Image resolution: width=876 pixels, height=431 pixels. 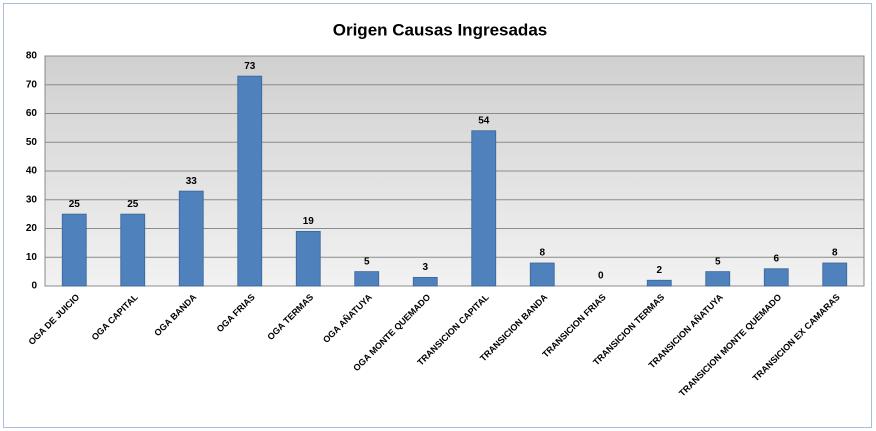 I want to click on chart-title: Origen Causas Ingresadas, so click(x=440, y=29).